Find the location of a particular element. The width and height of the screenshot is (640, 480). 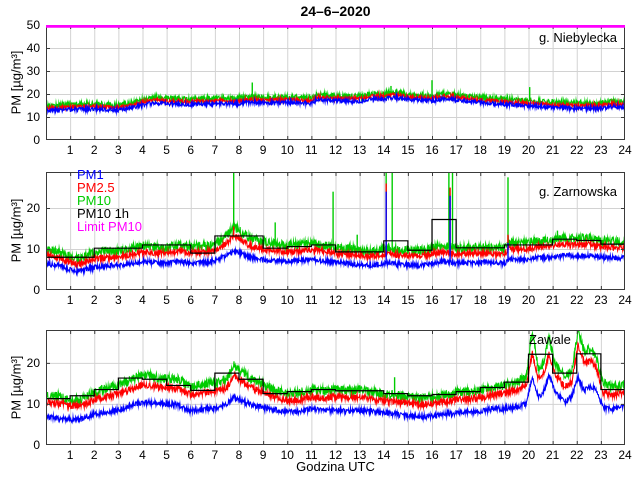

station-label-zarnowska: g. Zarnowska is located at coordinates (577, 191).